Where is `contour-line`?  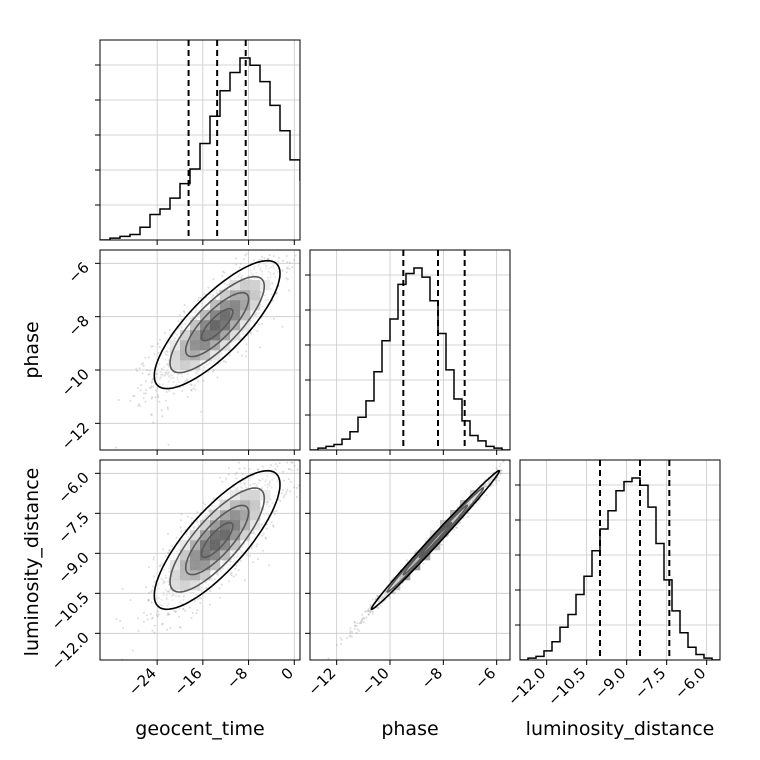
contour-line is located at coordinates (217, 324).